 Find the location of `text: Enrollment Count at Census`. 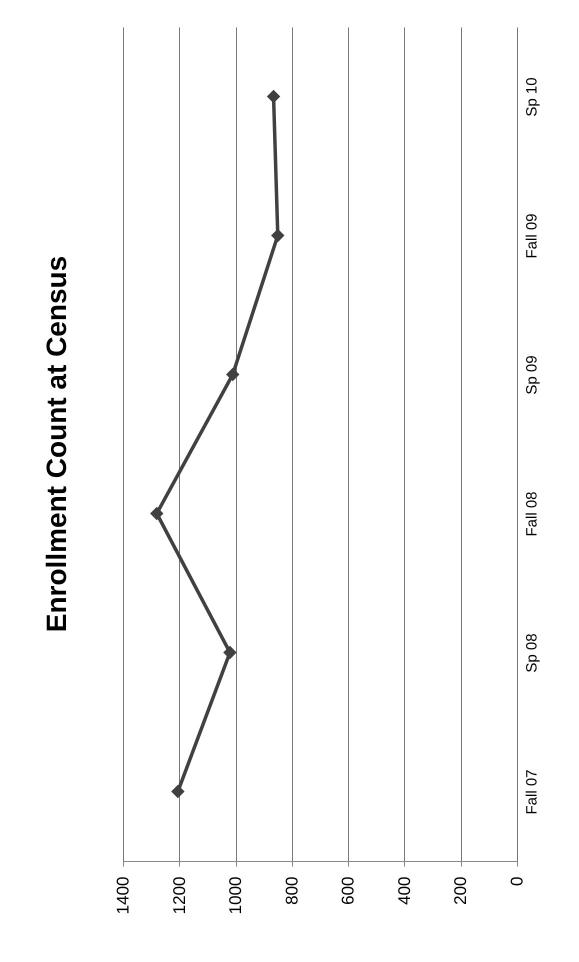

text: Enrollment Count at Census is located at coordinates (56, 444).